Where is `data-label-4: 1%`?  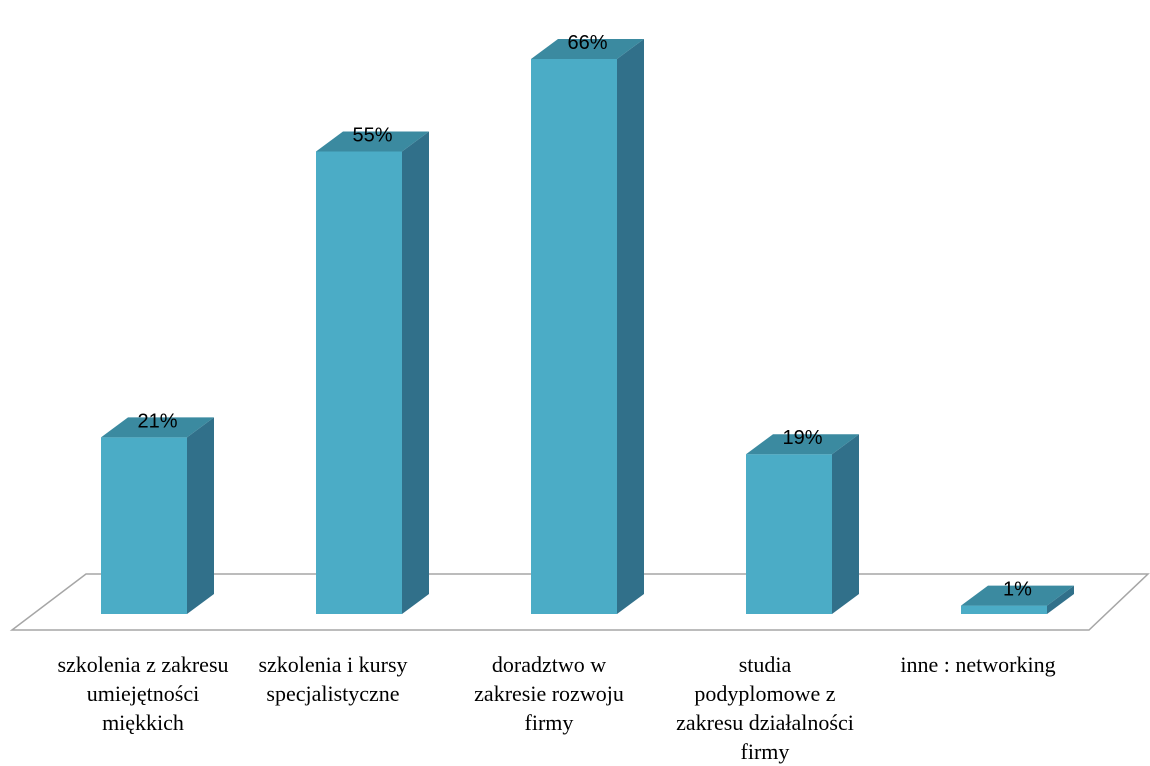
data-label-4: 1% is located at coordinates (1017, 590).